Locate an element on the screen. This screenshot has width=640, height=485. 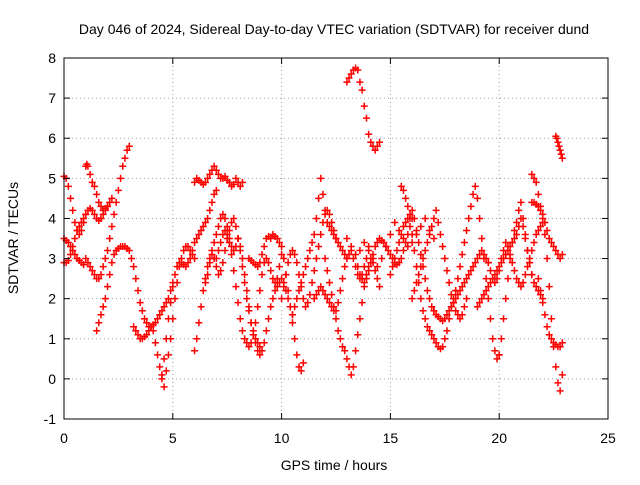
y-axis-label: SDTVAR / TECUs is located at coordinates (13, 238).